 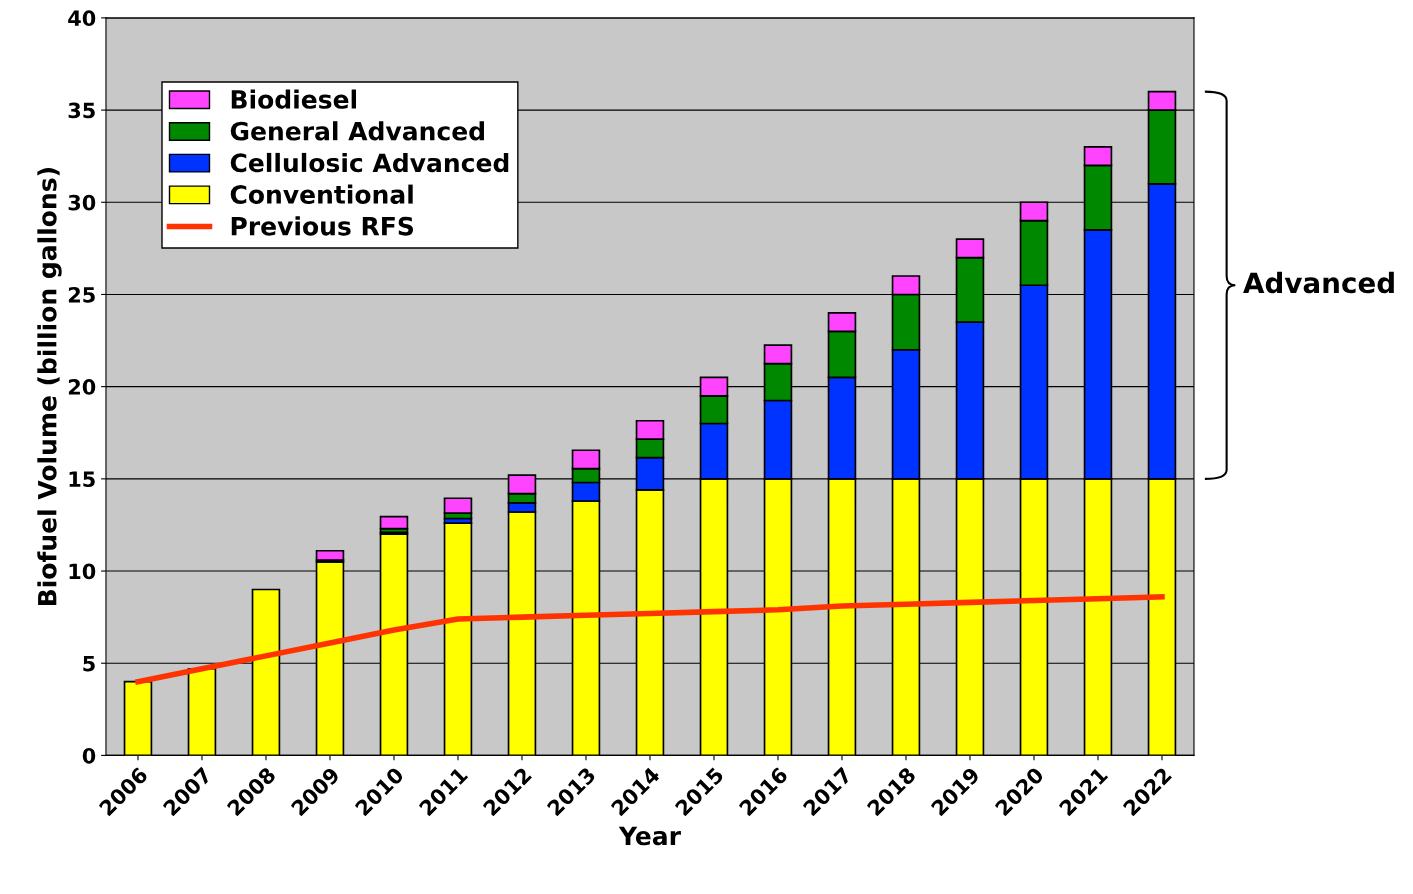 I want to click on y-tick-label: 10, so click(x=82, y=571).